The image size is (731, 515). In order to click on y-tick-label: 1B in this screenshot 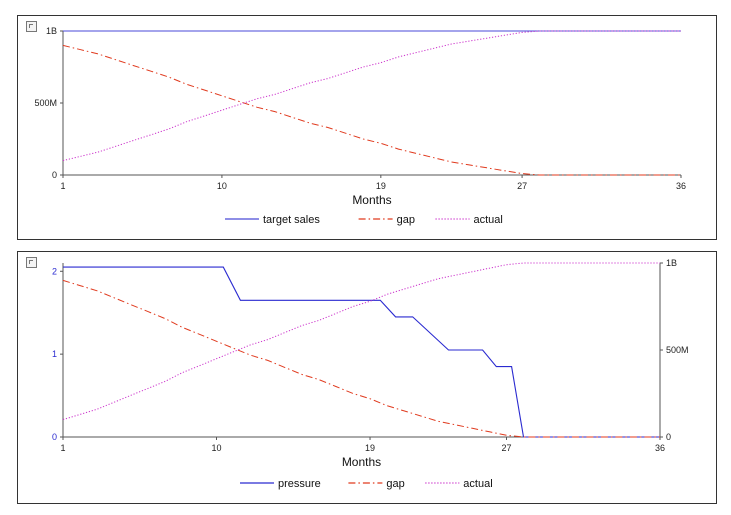, I will do `click(51, 31)`.